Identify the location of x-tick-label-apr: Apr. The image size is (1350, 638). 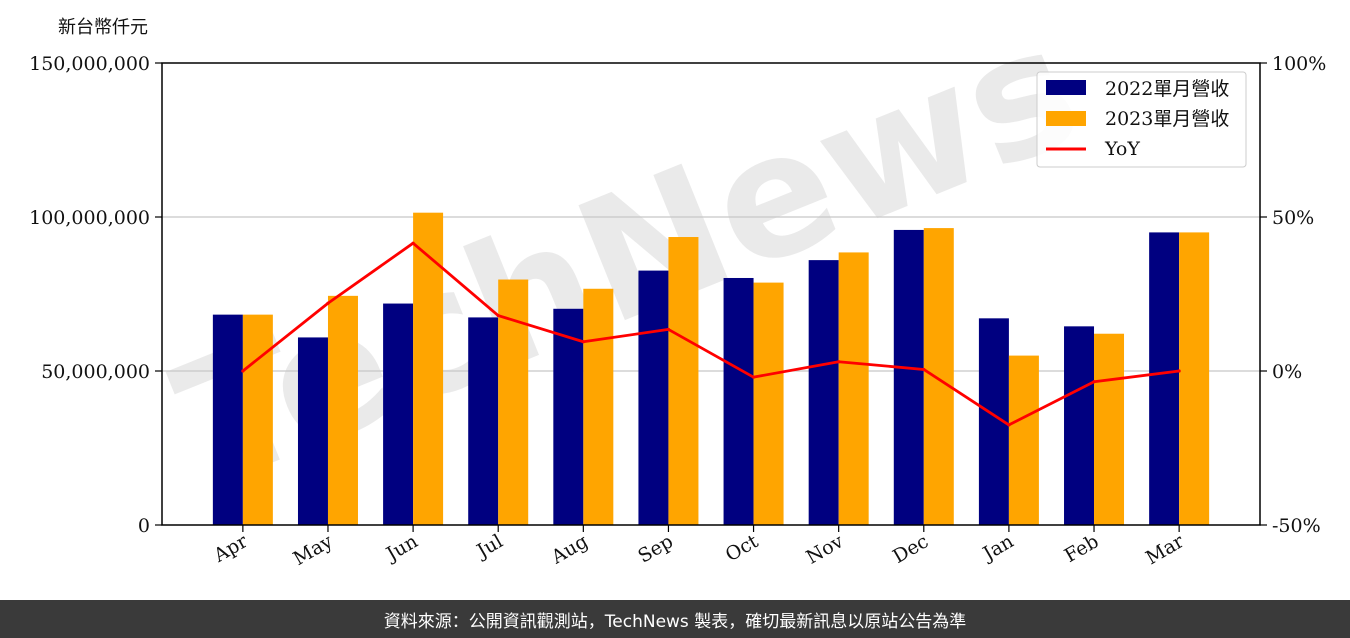
(230, 548).